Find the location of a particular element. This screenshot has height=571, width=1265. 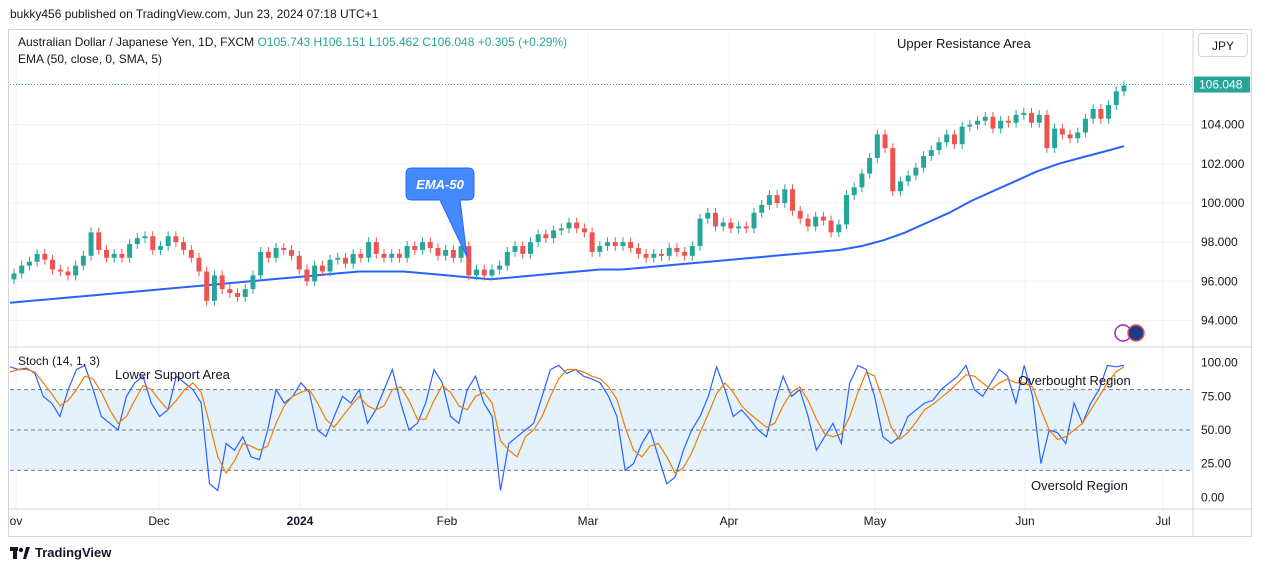

price-badge-bg is located at coordinates (1222, 84).